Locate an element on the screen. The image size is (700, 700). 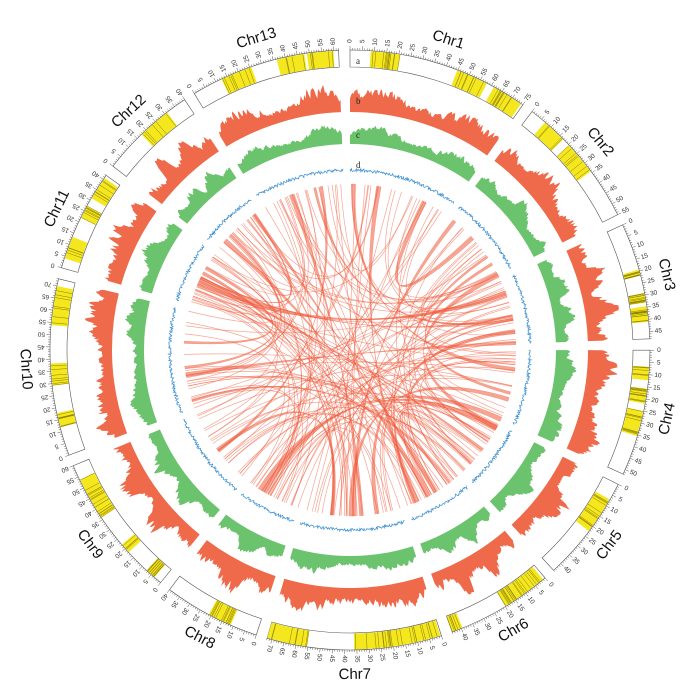
gene-line-chr13 is located at coordinates (228, 85).